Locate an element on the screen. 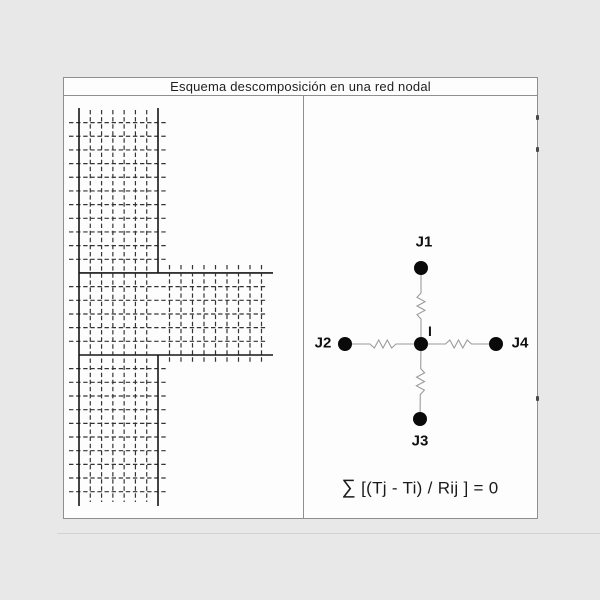 This screenshot has height=600, width=600. node-label-j2: J2 is located at coordinates (323, 343).